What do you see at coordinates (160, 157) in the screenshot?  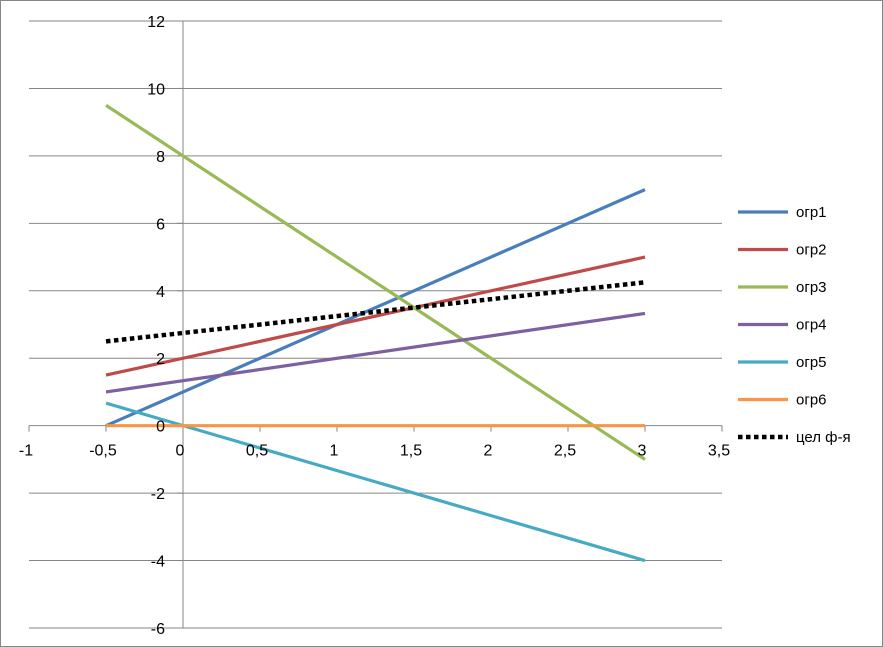 I see `y-tick-label: 8` at bounding box center [160, 157].